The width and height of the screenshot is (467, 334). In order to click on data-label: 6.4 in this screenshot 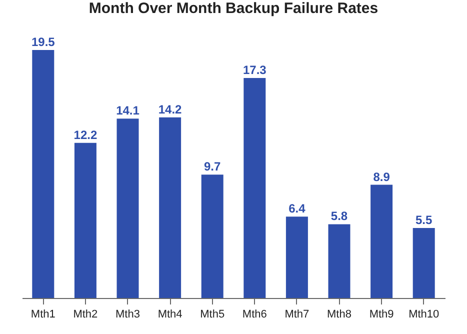, I will do `click(297, 209)`.